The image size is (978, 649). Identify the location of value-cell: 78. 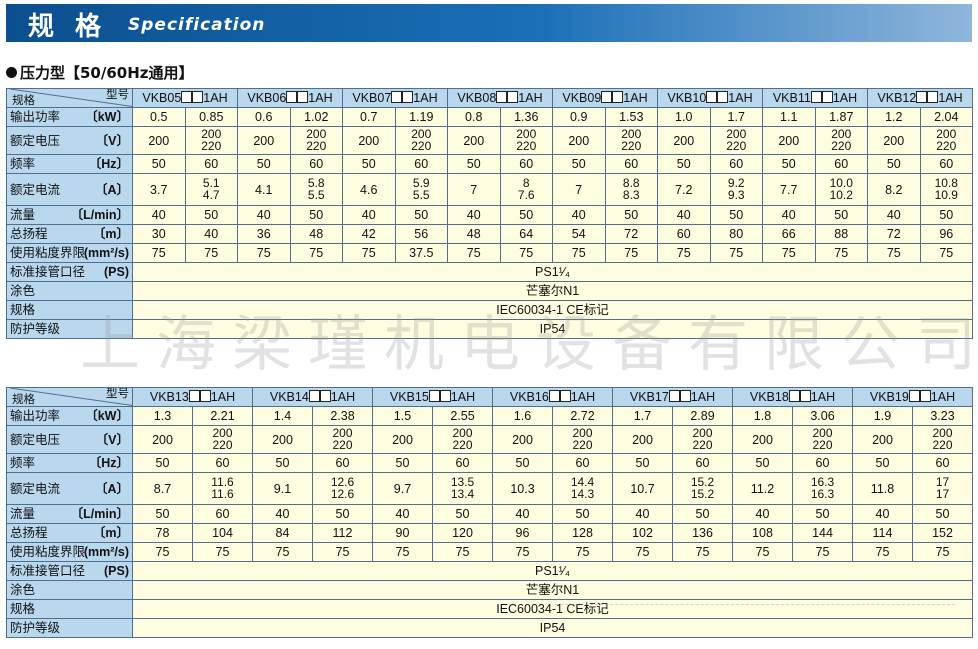
(162, 533).